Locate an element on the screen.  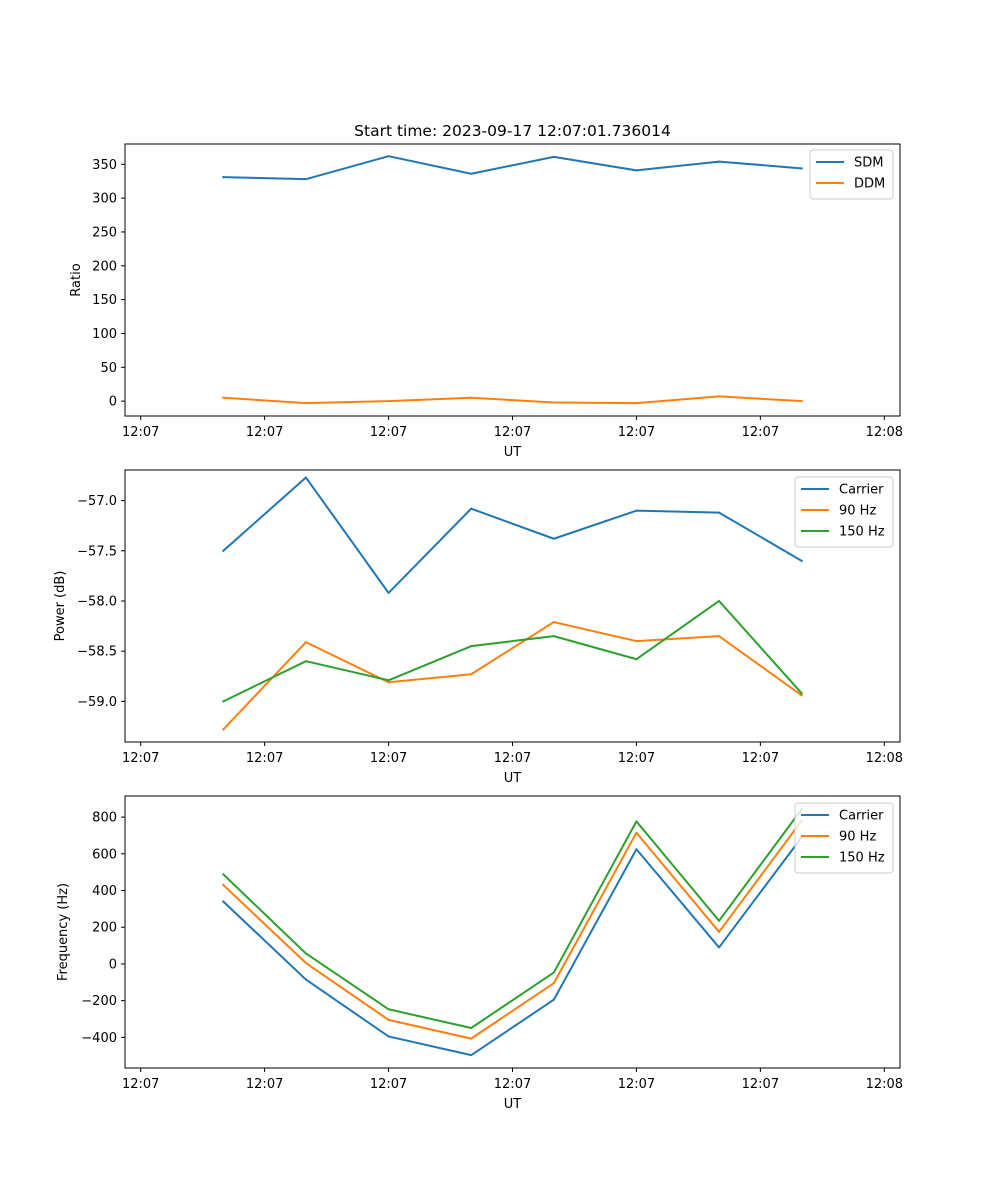
y-tick-label: 350 is located at coordinates (104, 165).